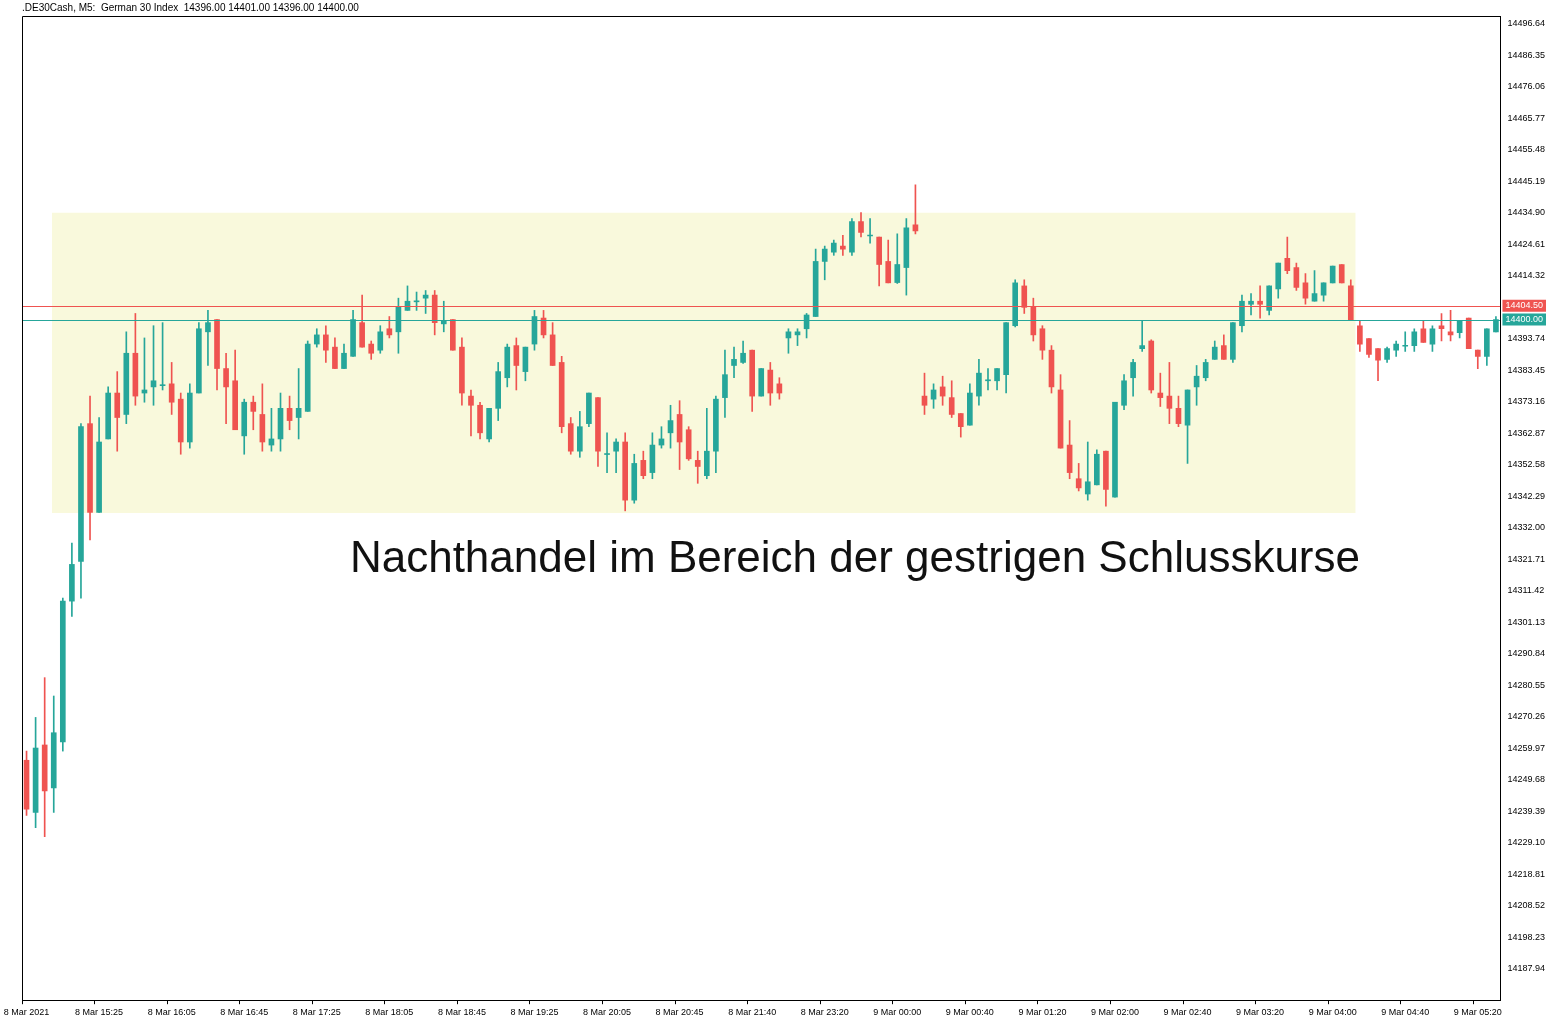 The width and height of the screenshot is (1552, 1025). Describe the element at coordinates (969, 1012) in the screenshot. I see `x-tick-label: 9 Mar 00:40` at that location.